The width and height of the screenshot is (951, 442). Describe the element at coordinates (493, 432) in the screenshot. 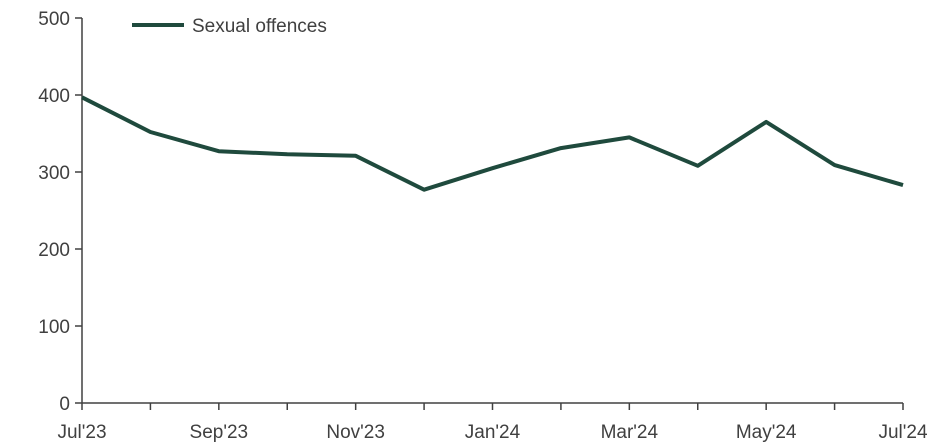

I see `x-tick-label: Jan'24` at that location.